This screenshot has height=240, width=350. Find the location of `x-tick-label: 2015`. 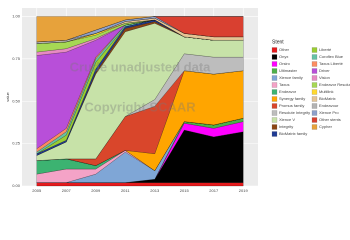

x-tick-label: 2015 is located at coordinates (185, 190).